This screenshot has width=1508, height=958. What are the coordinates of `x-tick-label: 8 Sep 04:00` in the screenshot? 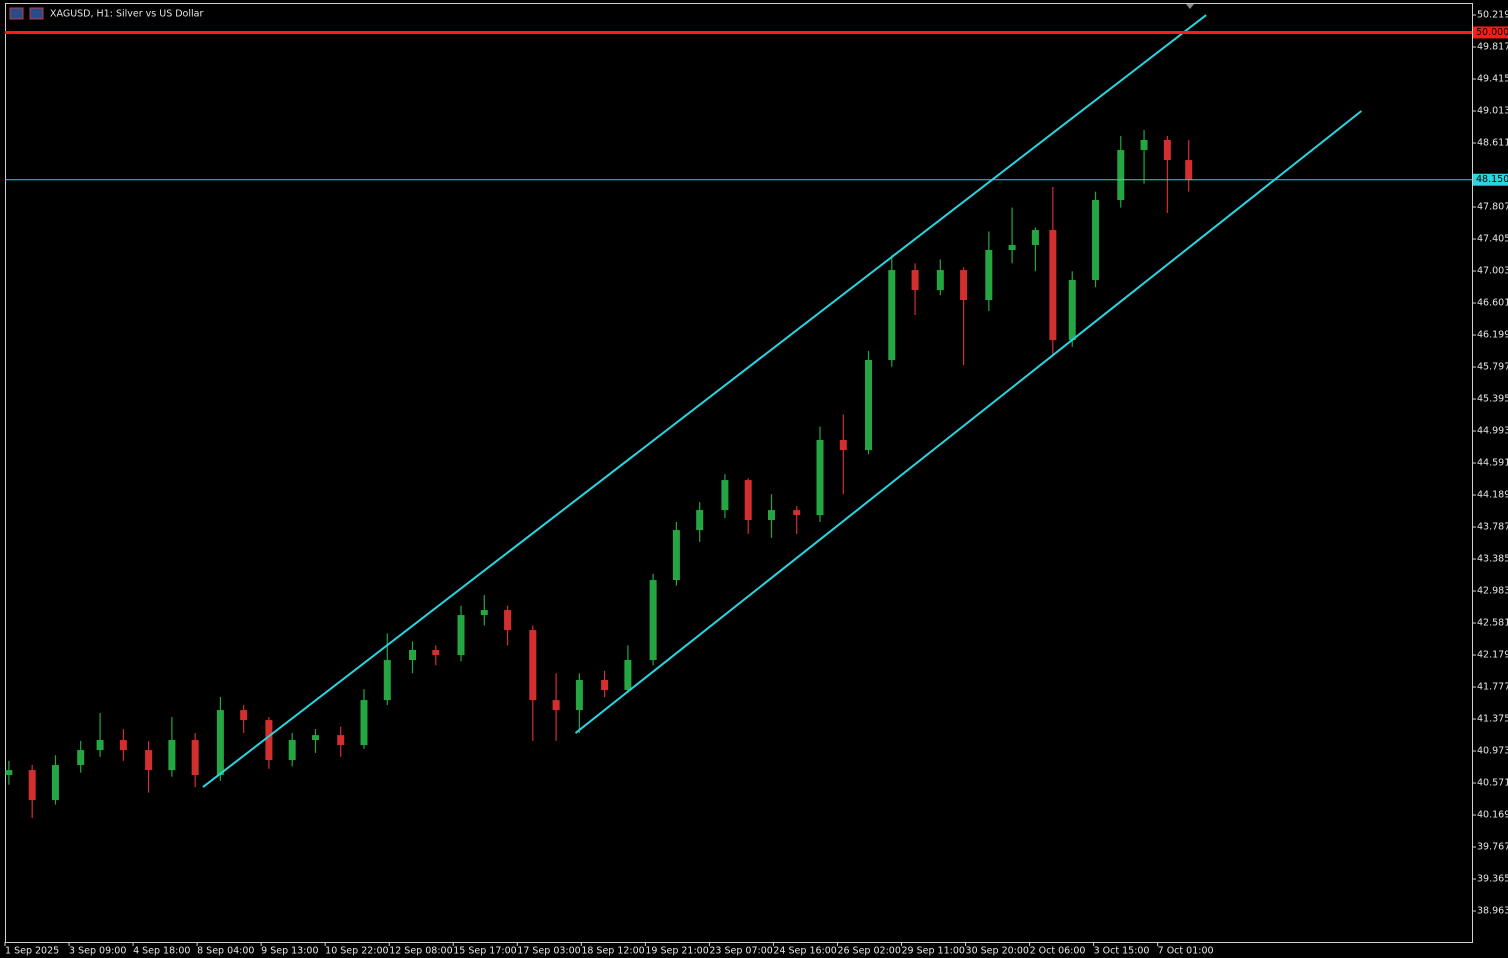 It's located at (225, 951).